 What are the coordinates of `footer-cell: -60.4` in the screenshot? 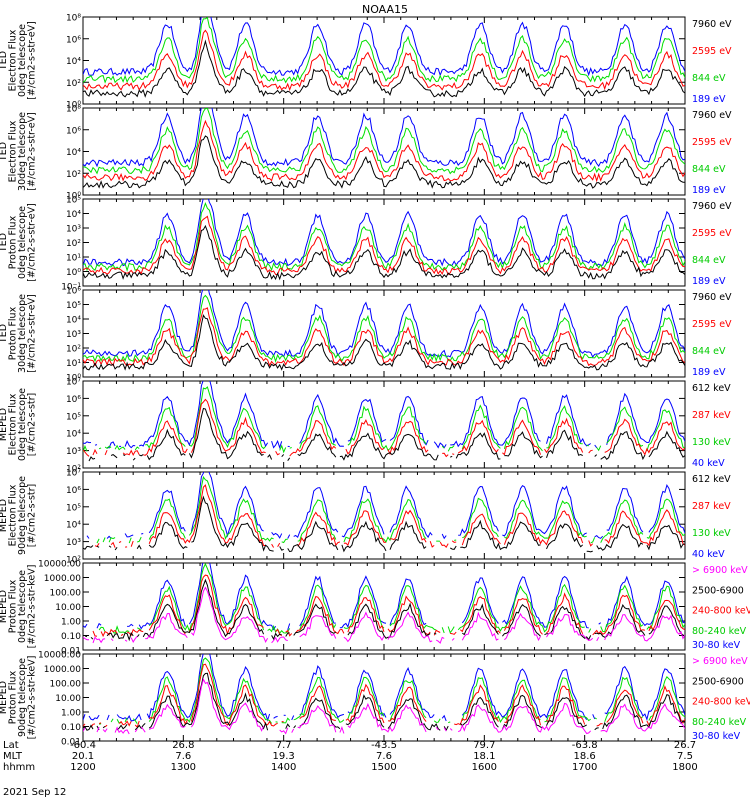 It's located at (83, 745).